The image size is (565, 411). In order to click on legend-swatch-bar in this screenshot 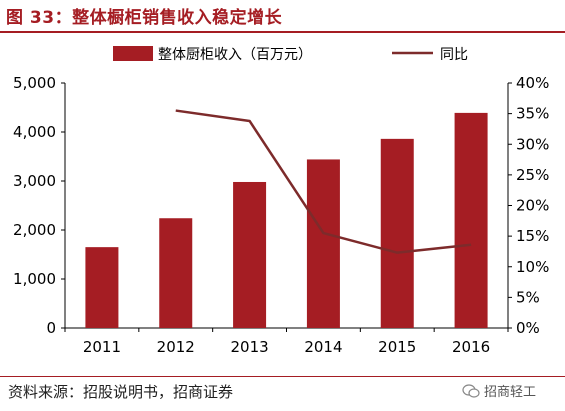, I will do `click(133, 53)`.